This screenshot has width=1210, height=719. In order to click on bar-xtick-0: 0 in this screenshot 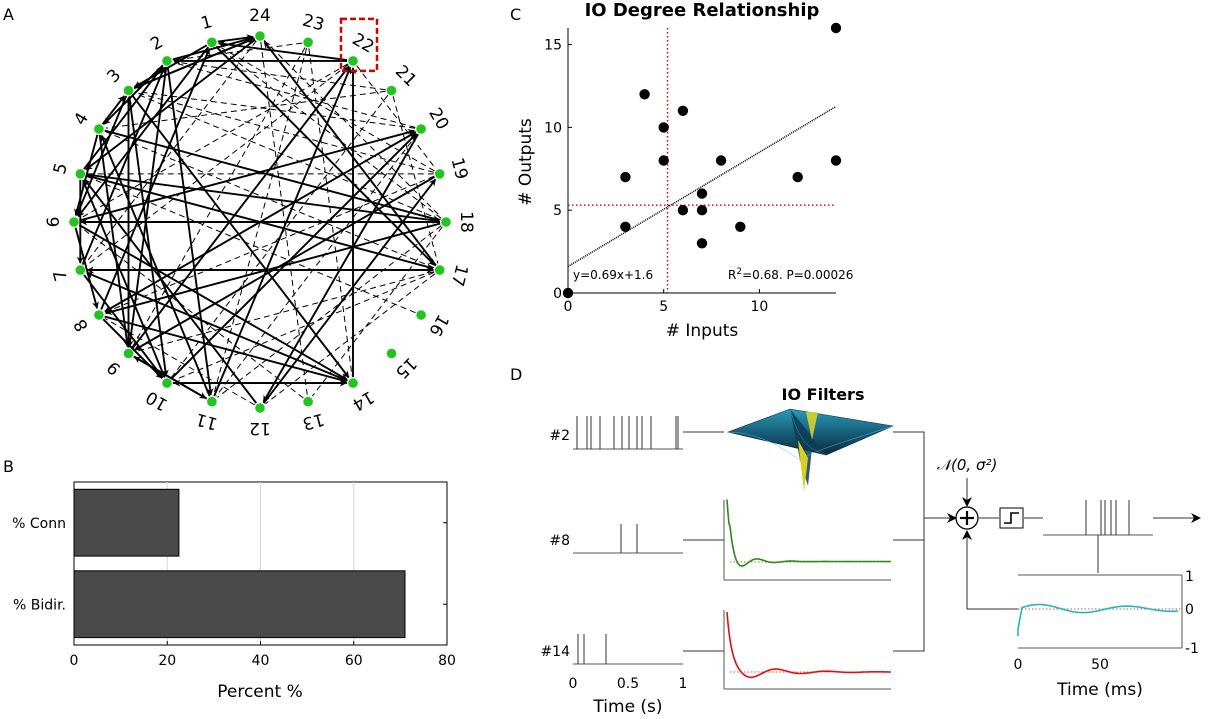, I will do `click(74, 661)`.